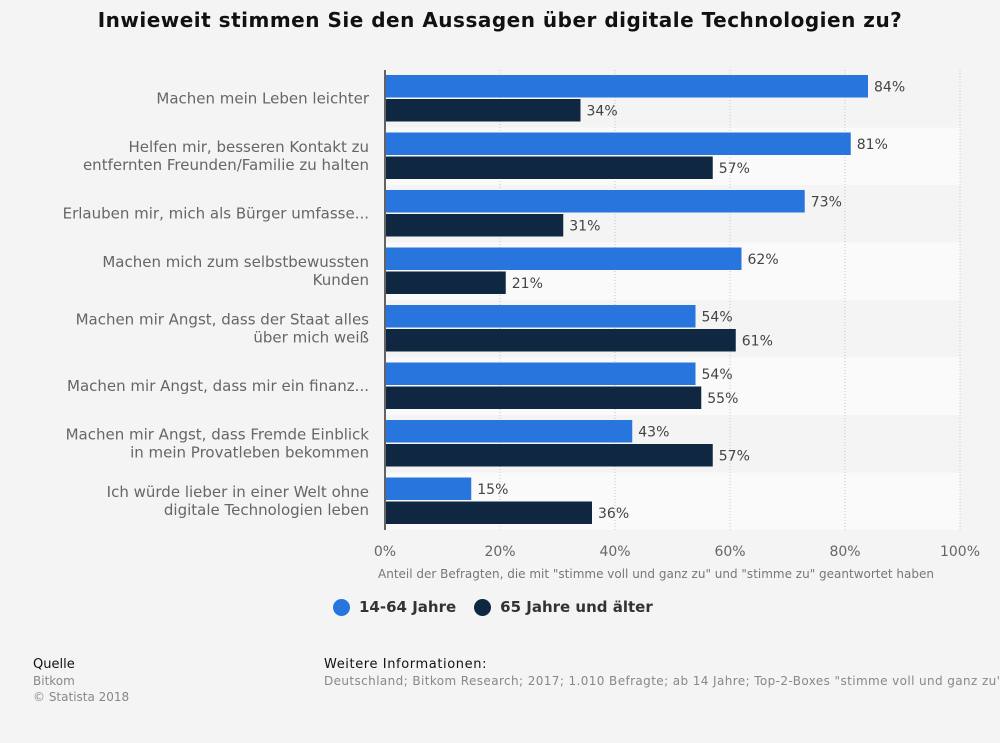 The width and height of the screenshot is (1000, 743). Describe the element at coordinates (614, 552) in the screenshot. I see `x-tick-label: 40%` at that location.